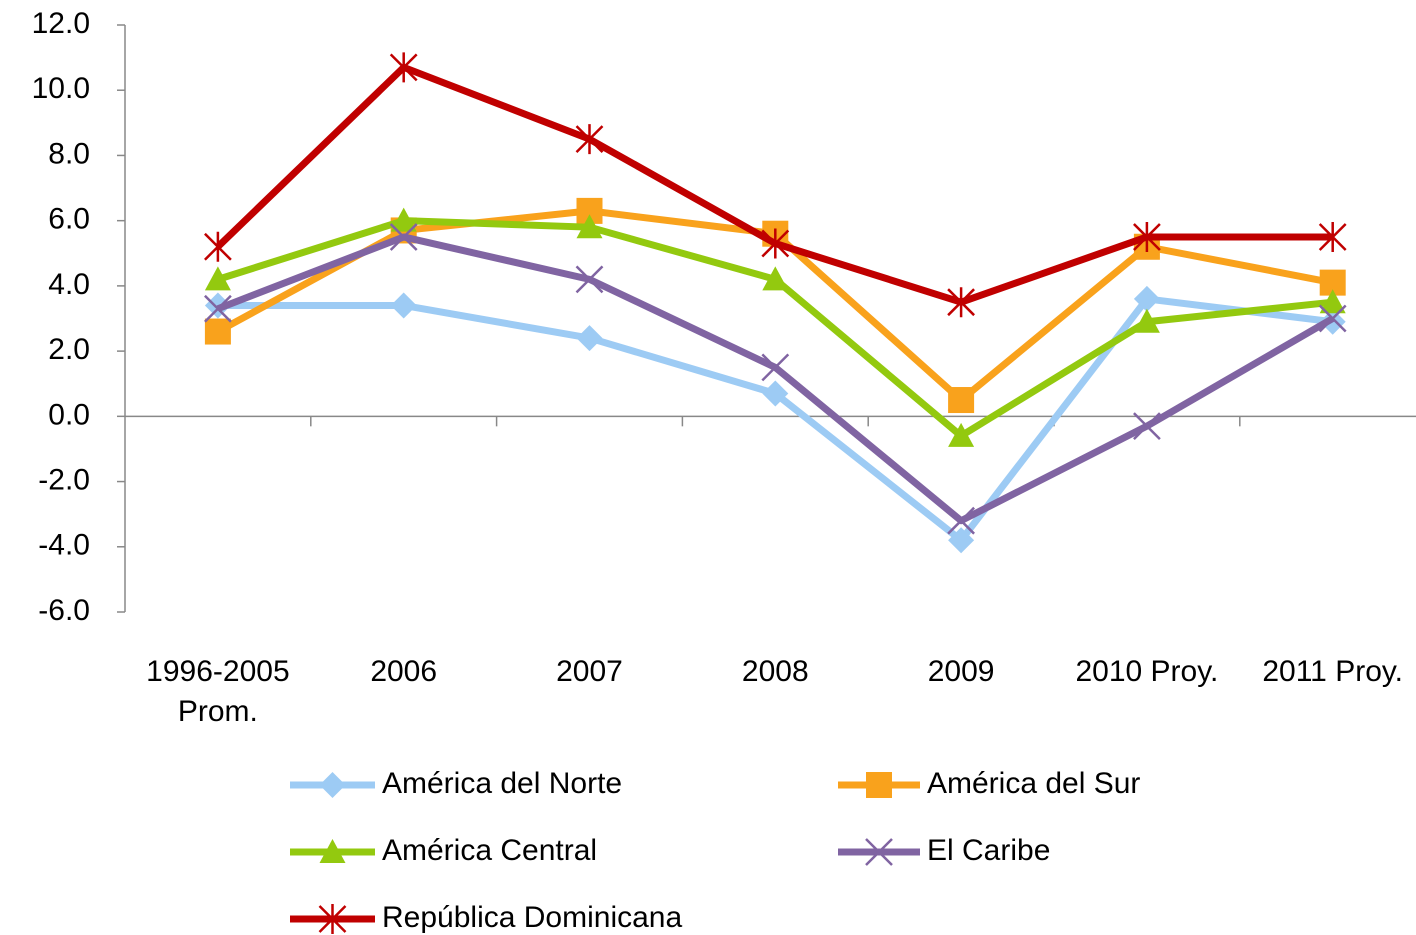 The image size is (1416, 935). Describe the element at coordinates (64, 479) in the screenshot. I see `y-tick-label: -2.0` at that location.